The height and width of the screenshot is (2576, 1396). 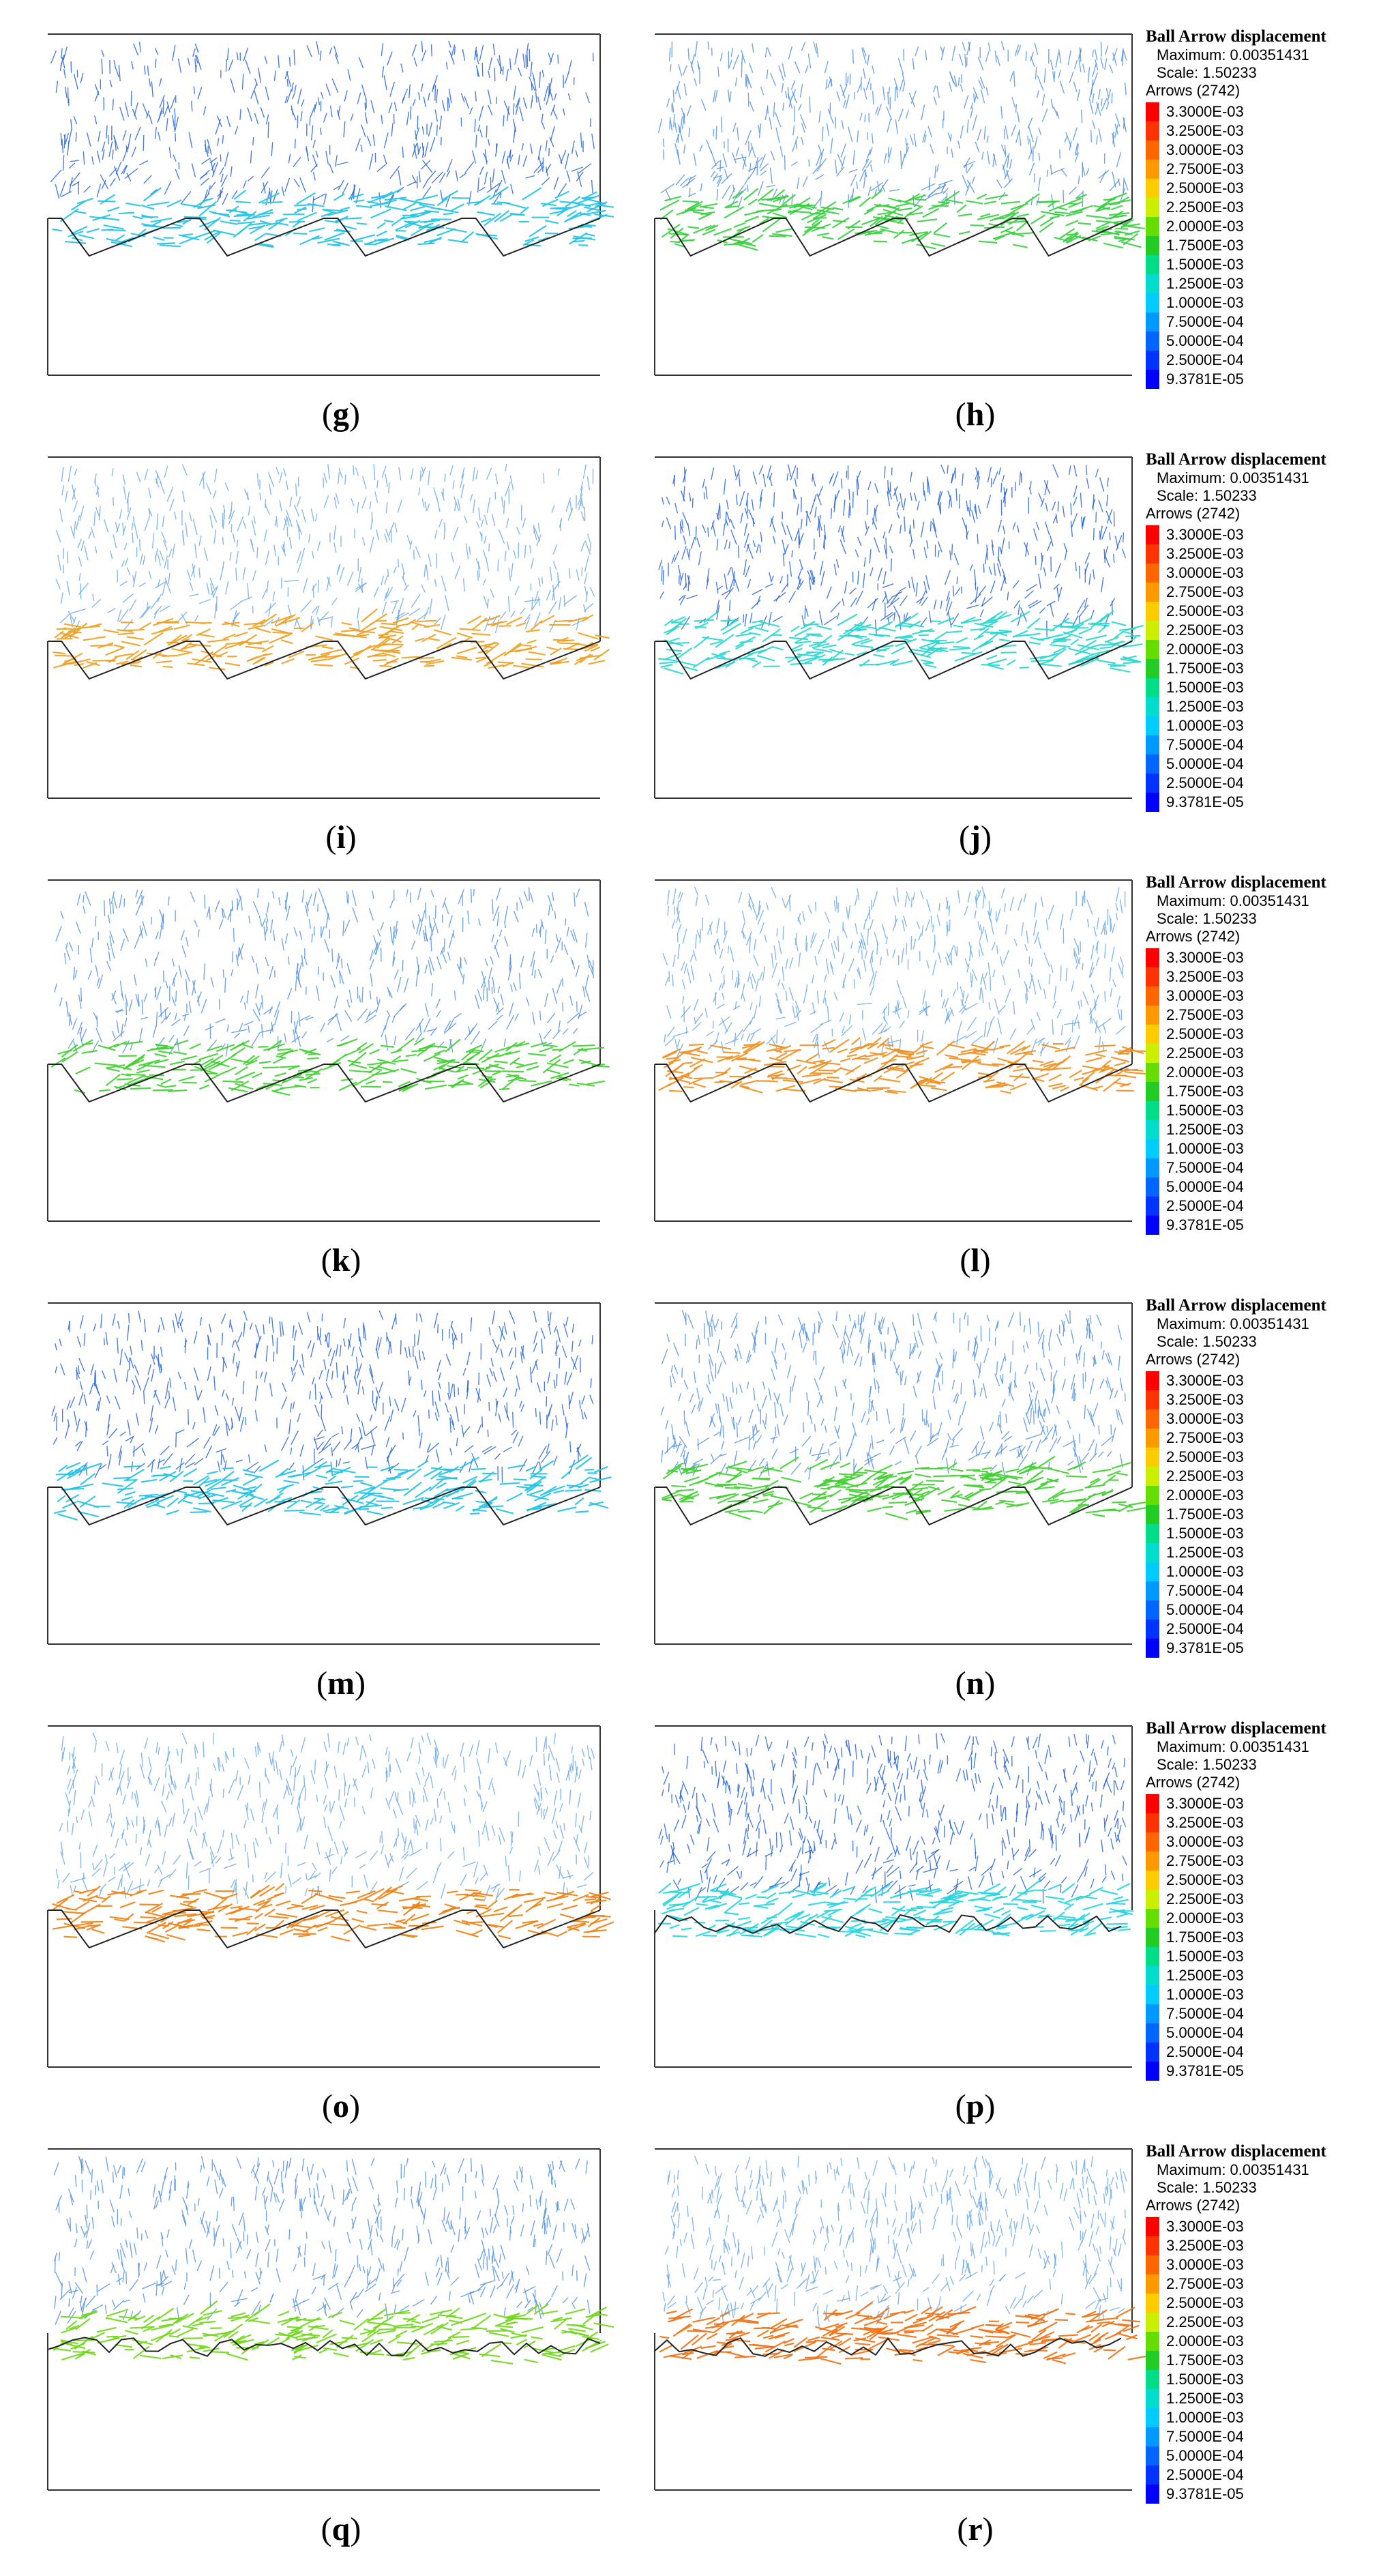 What do you see at coordinates (1205, 2360) in the screenshot?
I see `legend-value: 1.7500E-03` at bounding box center [1205, 2360].